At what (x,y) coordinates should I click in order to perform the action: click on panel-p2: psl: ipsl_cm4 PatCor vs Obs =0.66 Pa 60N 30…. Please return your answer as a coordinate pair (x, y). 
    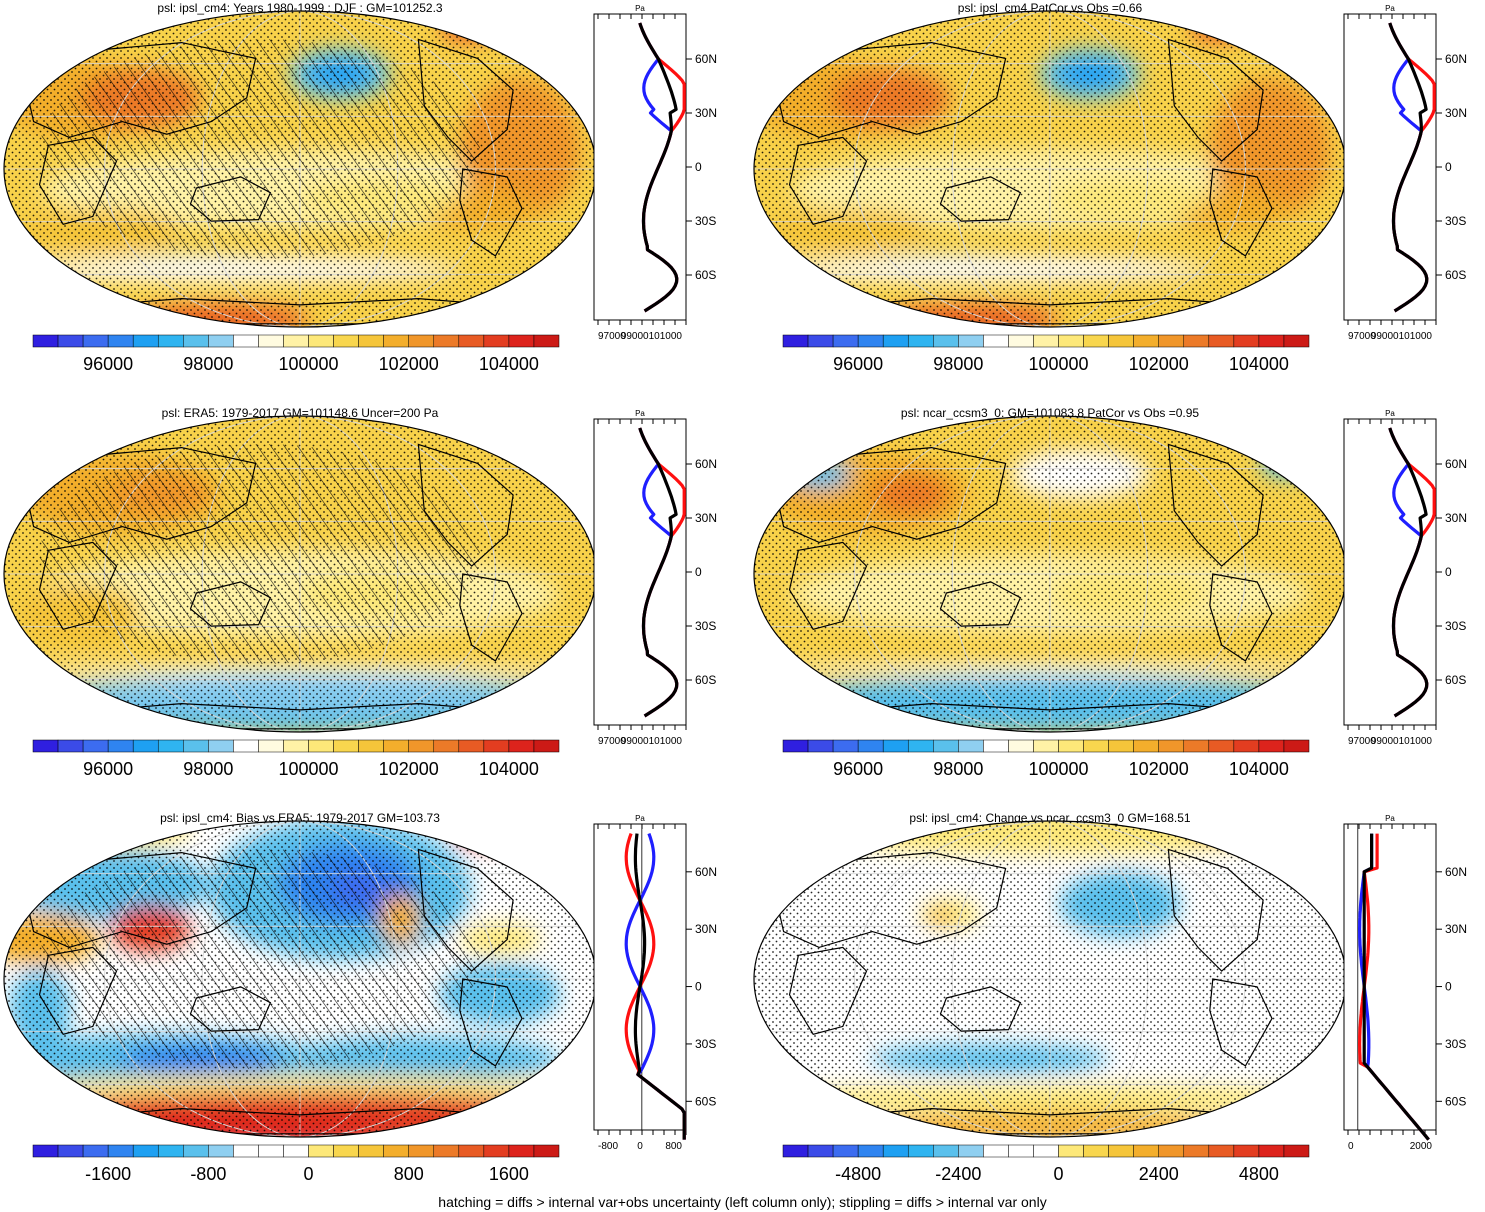
    Looking at the image, I should click on (1110, 187).